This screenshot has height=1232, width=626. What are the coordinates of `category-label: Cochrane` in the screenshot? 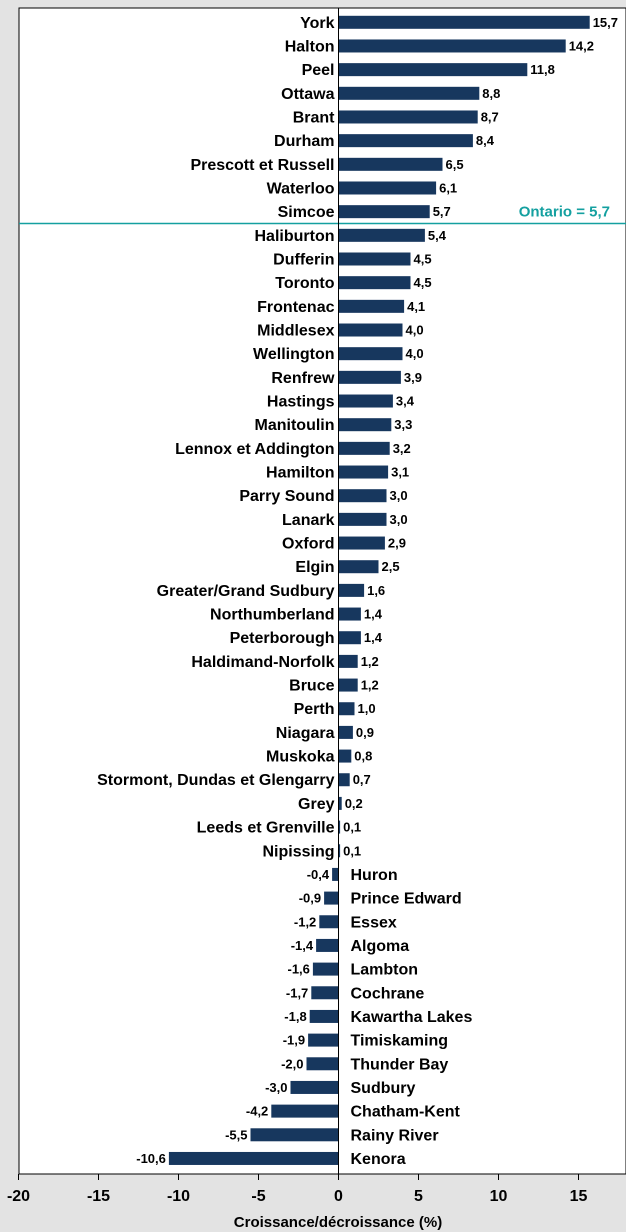 It's located at (388, 993).